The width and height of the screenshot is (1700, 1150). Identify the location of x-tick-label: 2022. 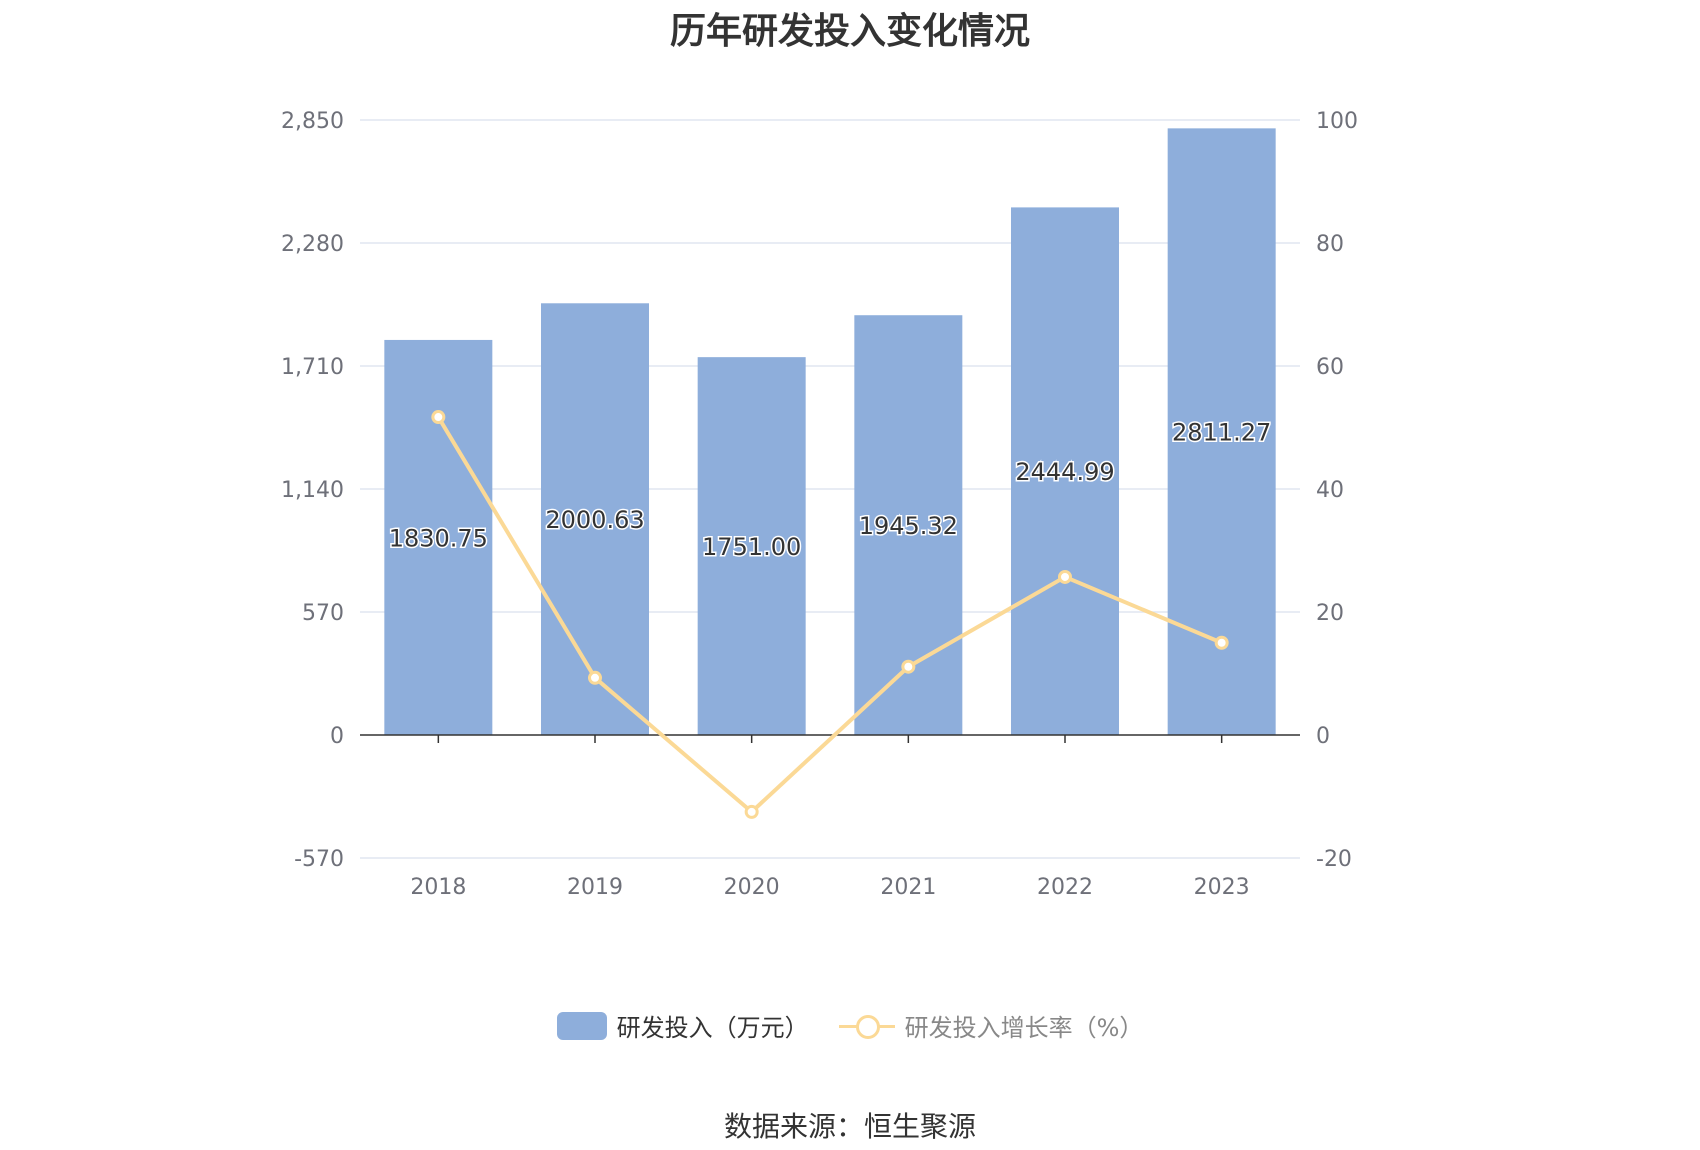
(1065, 887).